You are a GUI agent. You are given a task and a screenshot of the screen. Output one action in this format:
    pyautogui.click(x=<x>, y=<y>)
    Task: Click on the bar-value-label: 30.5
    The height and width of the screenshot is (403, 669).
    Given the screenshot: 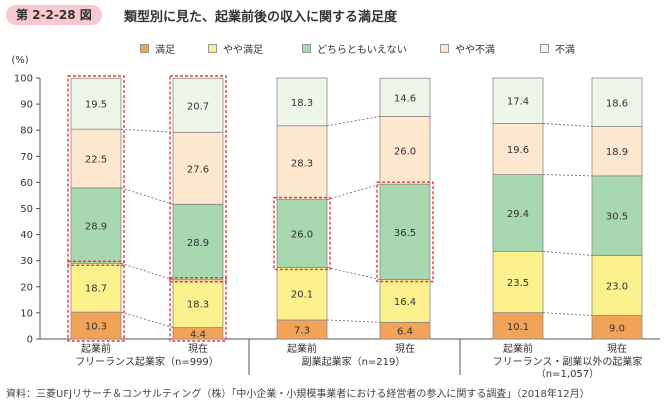 What is the action you would take?
    pyautogui.click(x=617, y=217)
    